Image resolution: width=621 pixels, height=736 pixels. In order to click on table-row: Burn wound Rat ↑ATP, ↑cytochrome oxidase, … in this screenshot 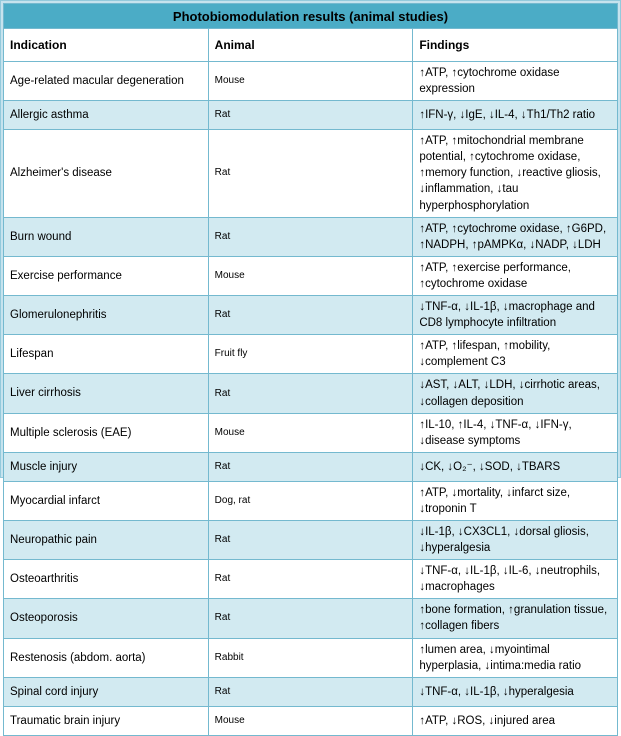, I will do `click(310, 236)`.